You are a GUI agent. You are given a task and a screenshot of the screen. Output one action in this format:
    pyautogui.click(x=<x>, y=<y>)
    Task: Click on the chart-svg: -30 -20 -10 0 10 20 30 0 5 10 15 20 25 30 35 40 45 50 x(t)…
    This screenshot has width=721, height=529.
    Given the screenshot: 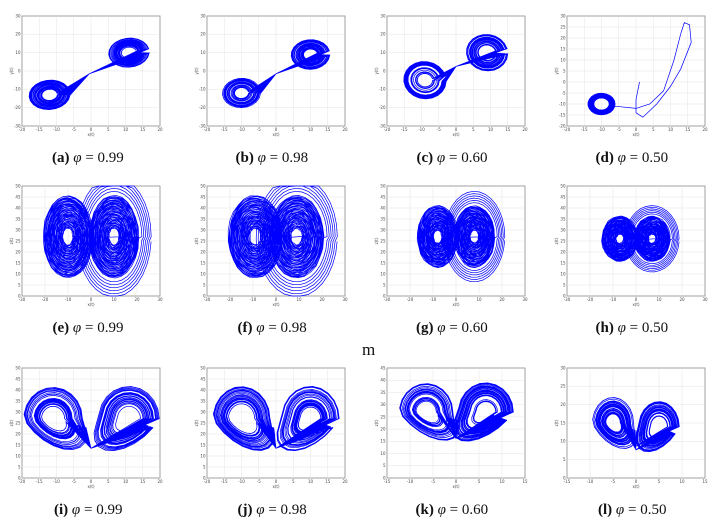 What is the action you would take?
    pyautogui.click(x=86, y=245)
    